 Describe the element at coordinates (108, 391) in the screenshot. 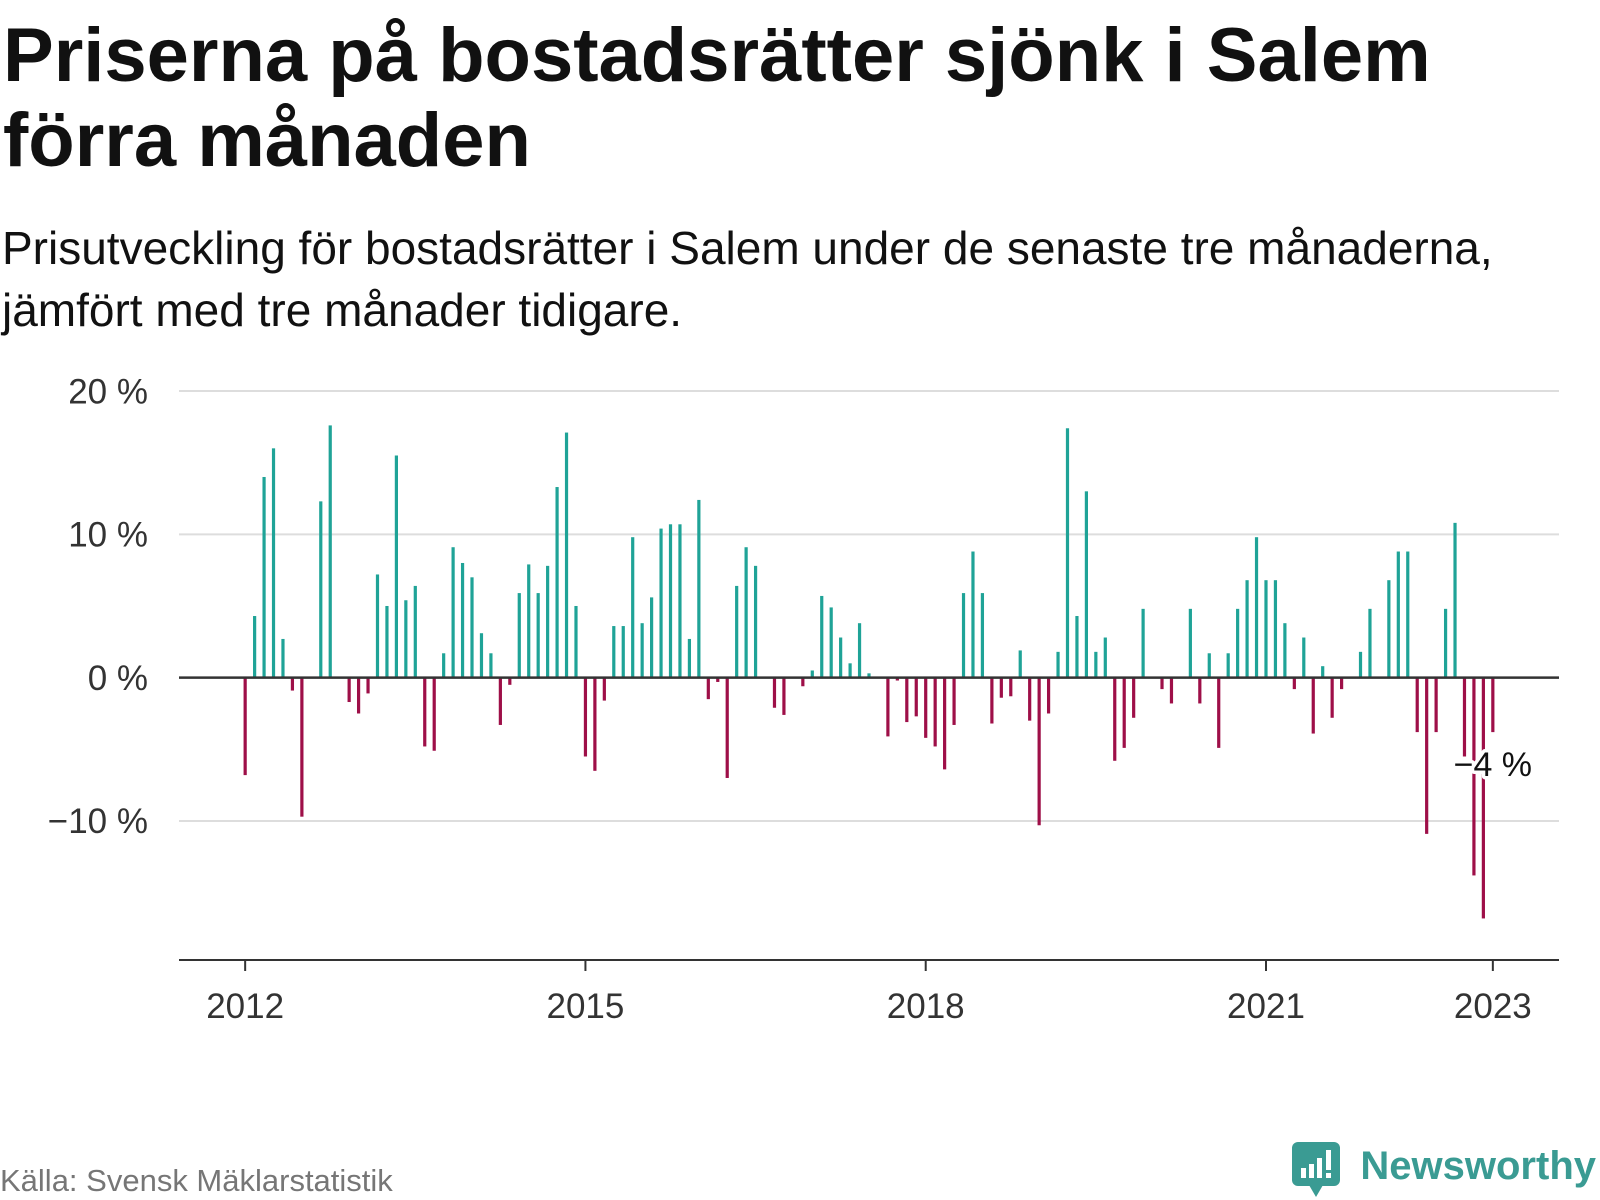

I see `y-tick-label: 20 %` at that location.